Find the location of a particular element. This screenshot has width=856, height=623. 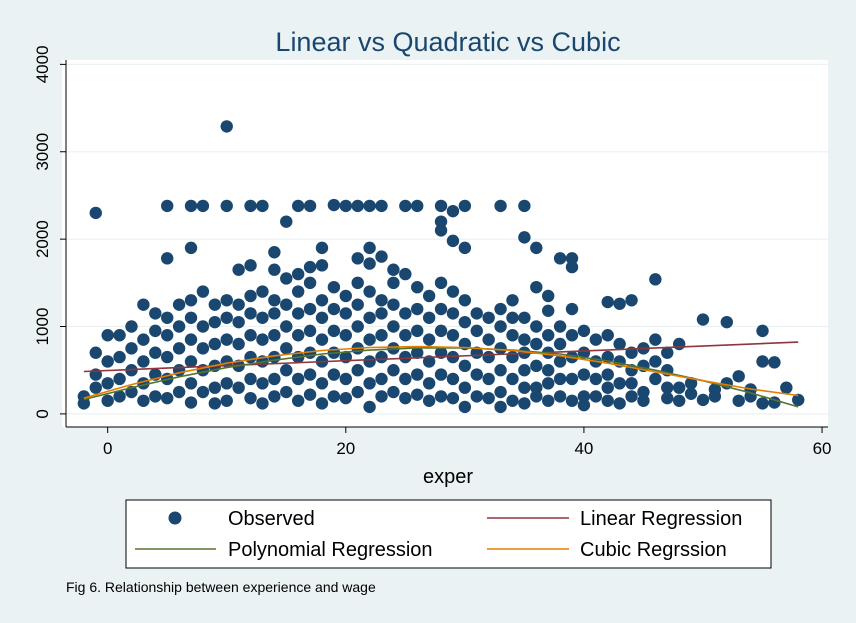

legend-item-observed: Observed is located at coordinates (241, 519).